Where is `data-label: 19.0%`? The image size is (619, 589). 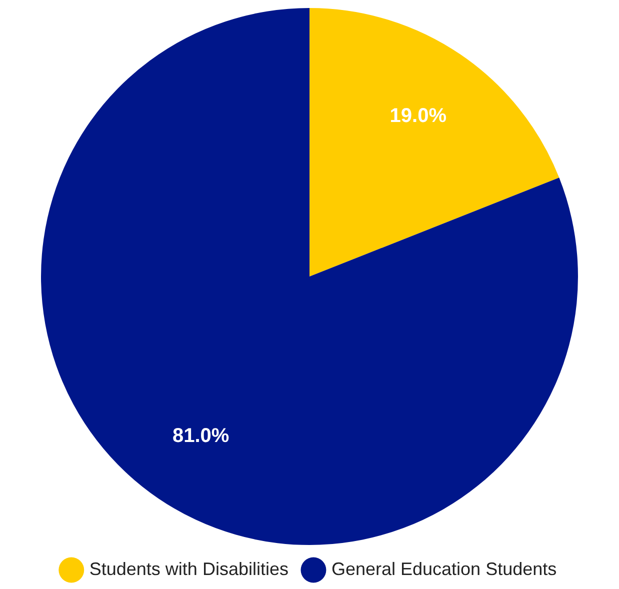
data-label: 19.0% is located at coordinates (418, 116).